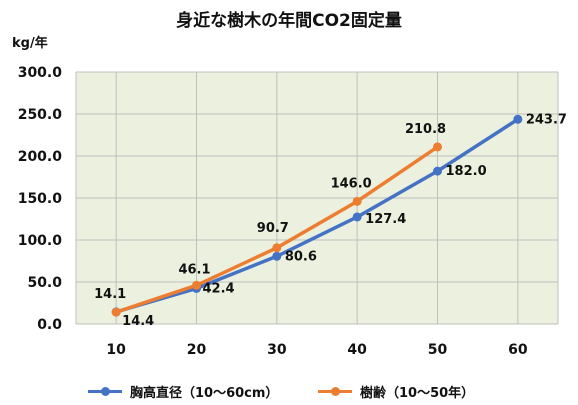 This screenshot has height=405, width=578. I want to click on x-tick-label: 20, so click(197, 350).